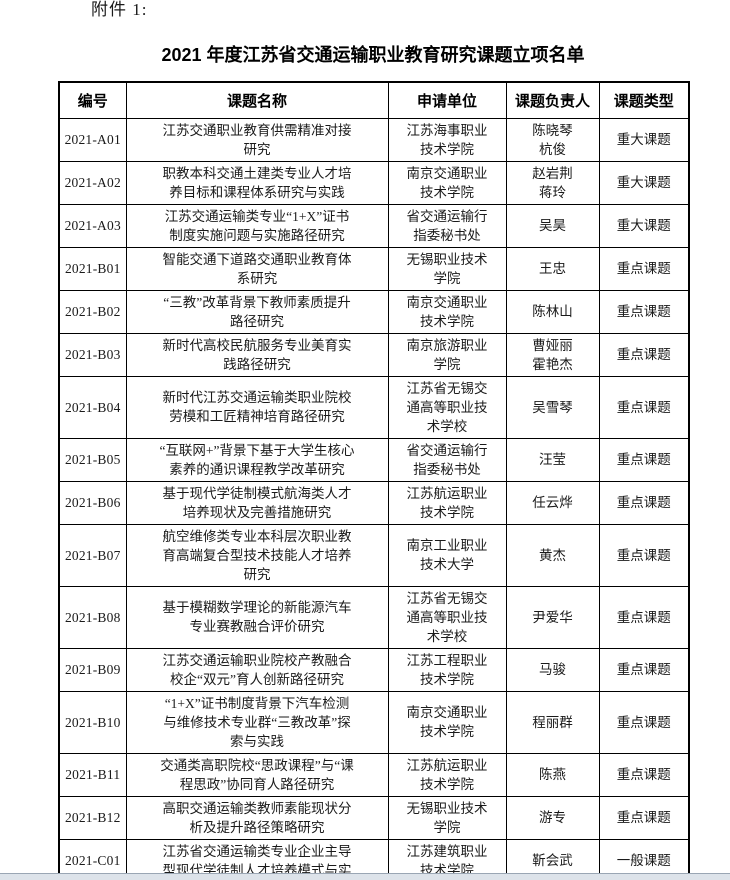 The image size is (730, 880). What do you see at coordinates (447, 669) in the screenshot?
I see `cell-applicant-unit: 江苏工程职业 技术学院` at bounding box center [447, 669].